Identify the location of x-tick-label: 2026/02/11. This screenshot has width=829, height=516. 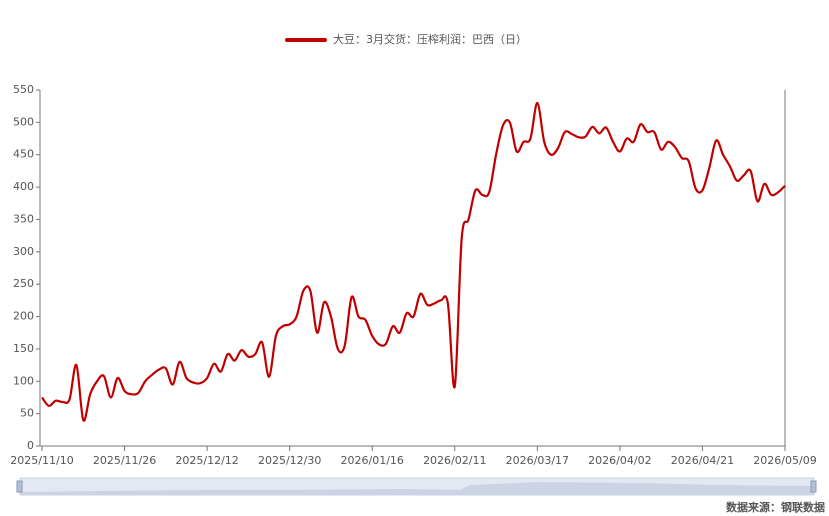
(454, 460).